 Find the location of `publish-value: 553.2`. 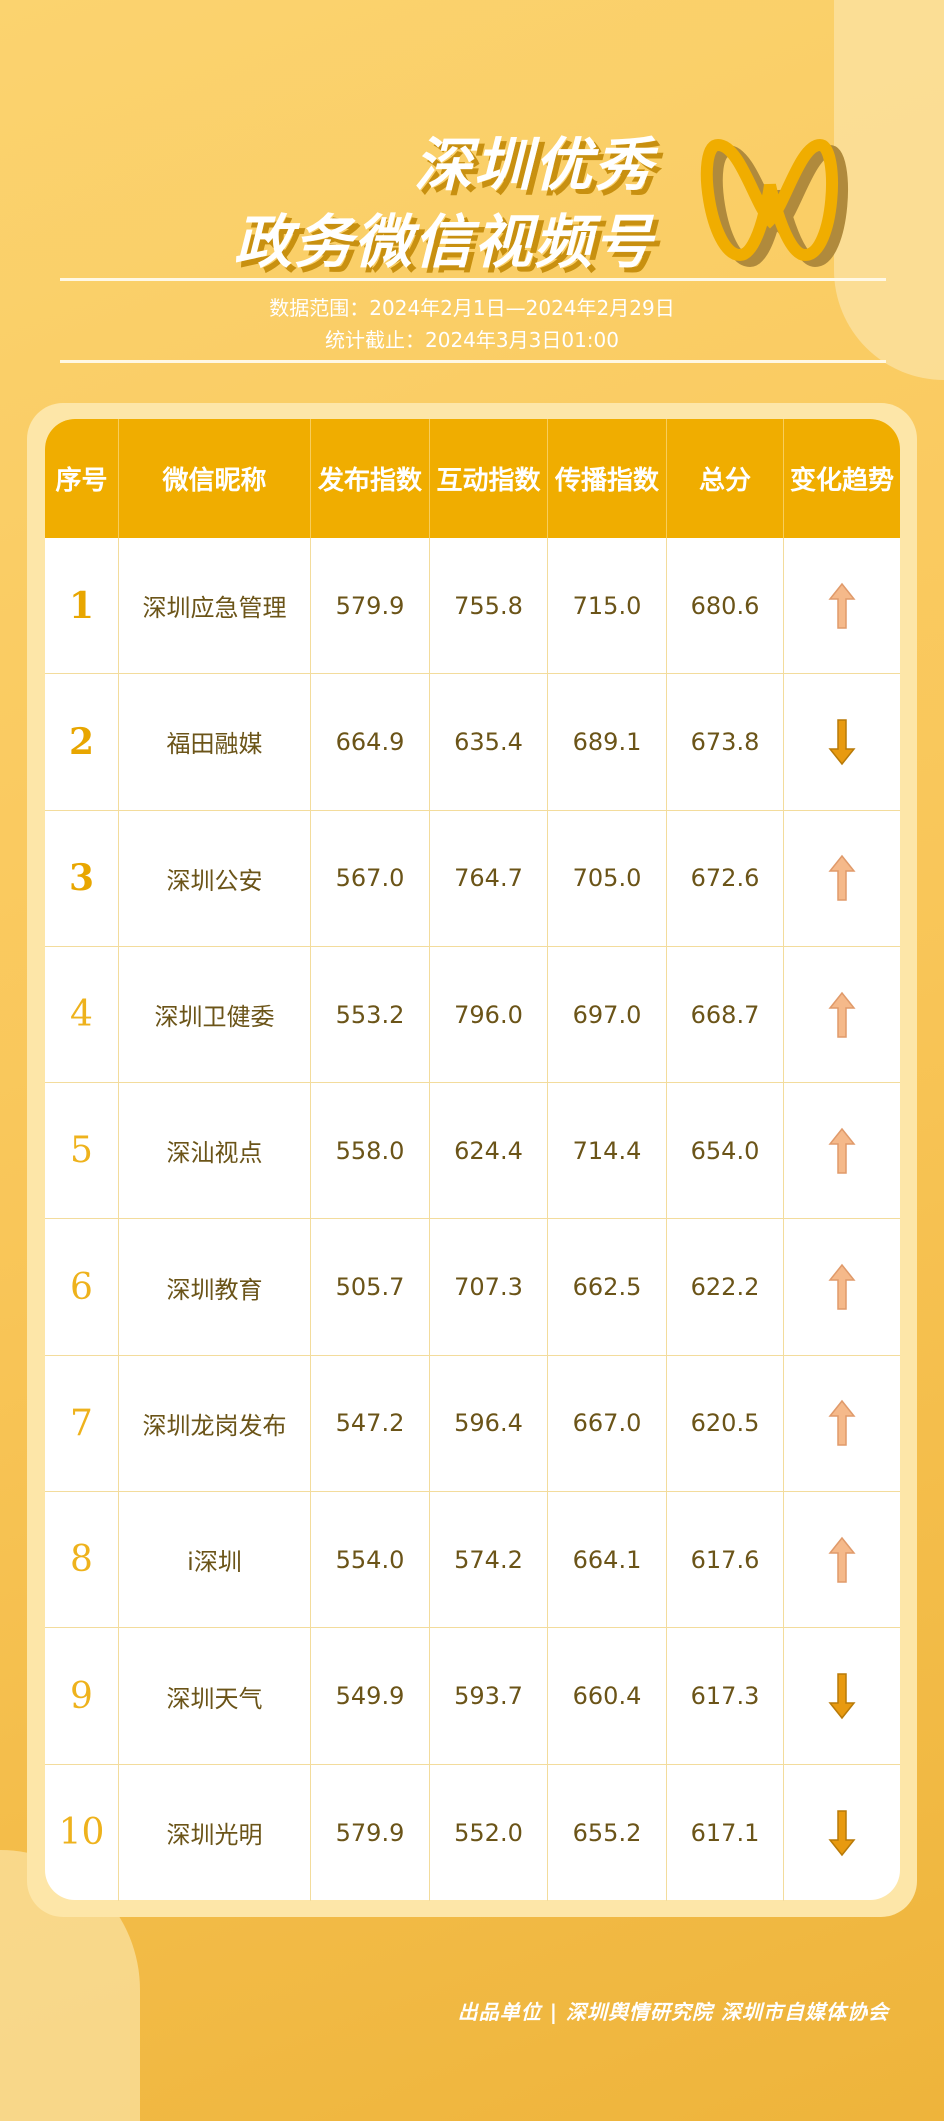

publish-value: 553.2 is located at coordinates (370, 1014).